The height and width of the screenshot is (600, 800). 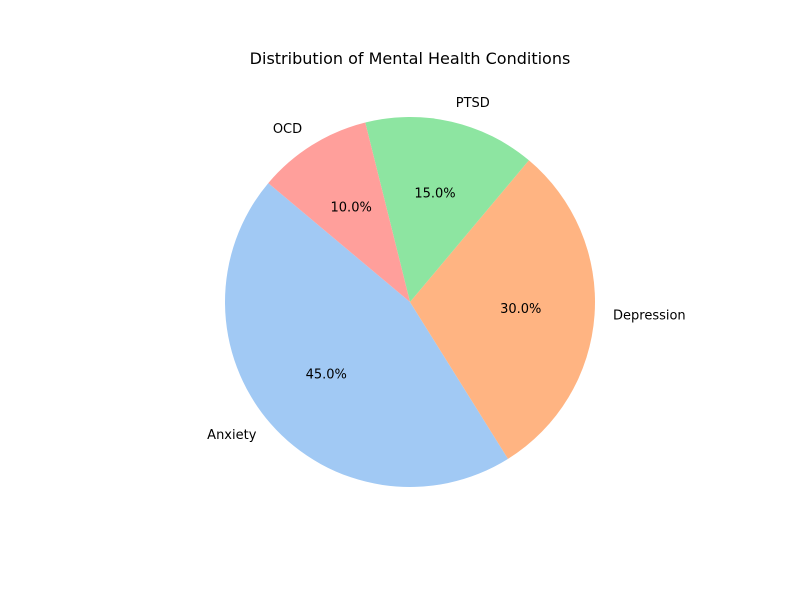 I want to click on percent-label-ptsd: 15.0%, so click(x=434, y=193).